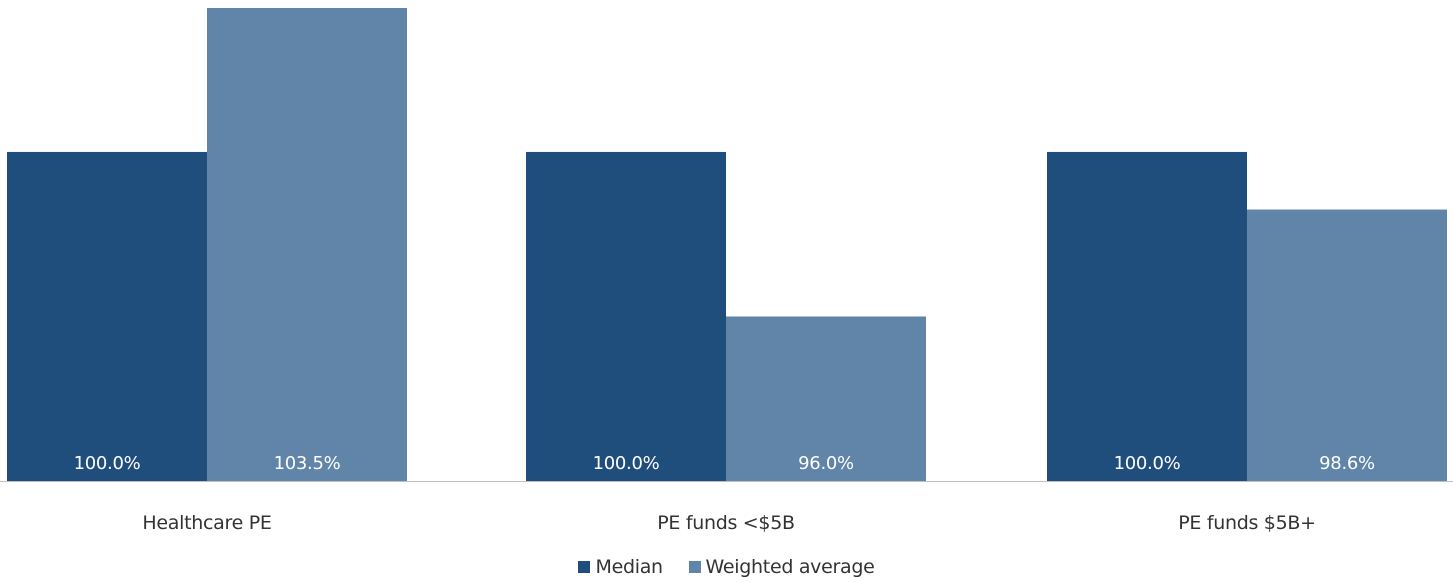 Image resolution: width=1453 pixels, height=582 pixels. I want to click on data-label-weighted-average-2: 98.6%, so click(1347, 463).